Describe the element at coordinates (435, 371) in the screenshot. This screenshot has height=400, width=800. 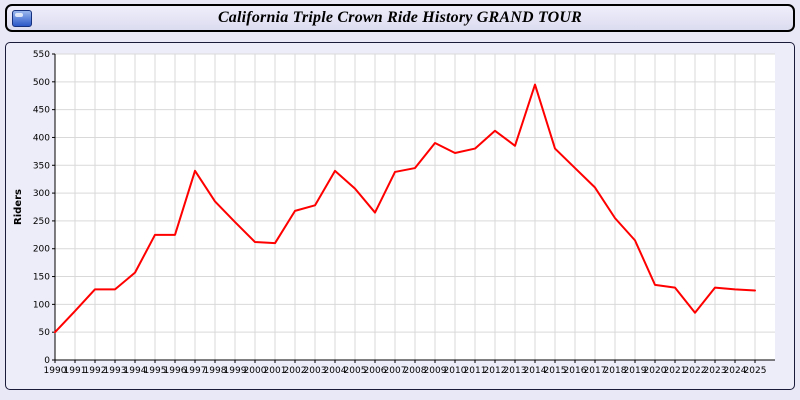
I see `x-tick-label: 2009` at that location.